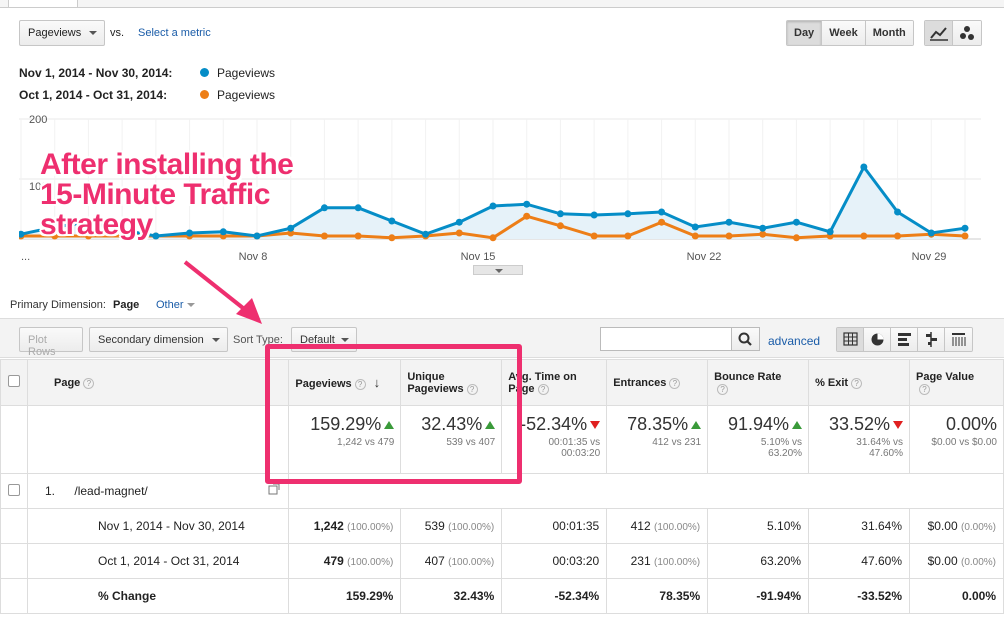 The width and height of the screenshot is (1004, 619). I want to click on primary-dimension-page: Page, so click(126, 305).